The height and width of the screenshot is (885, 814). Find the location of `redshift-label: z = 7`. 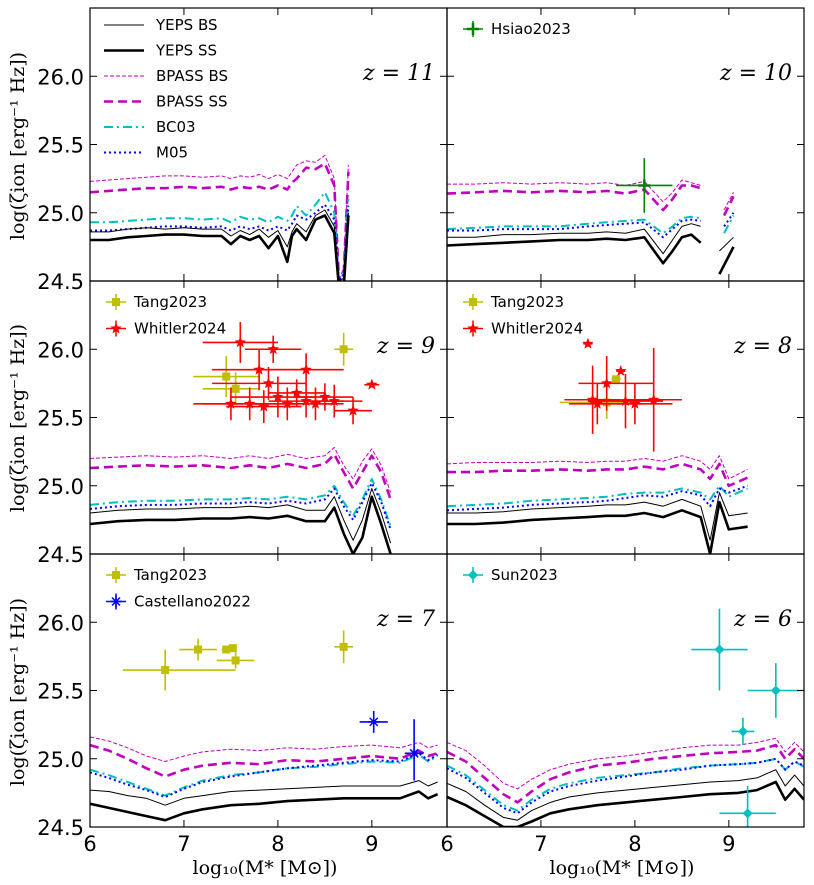

redshift-label: z = 7 is located at coordinates (405, 619).